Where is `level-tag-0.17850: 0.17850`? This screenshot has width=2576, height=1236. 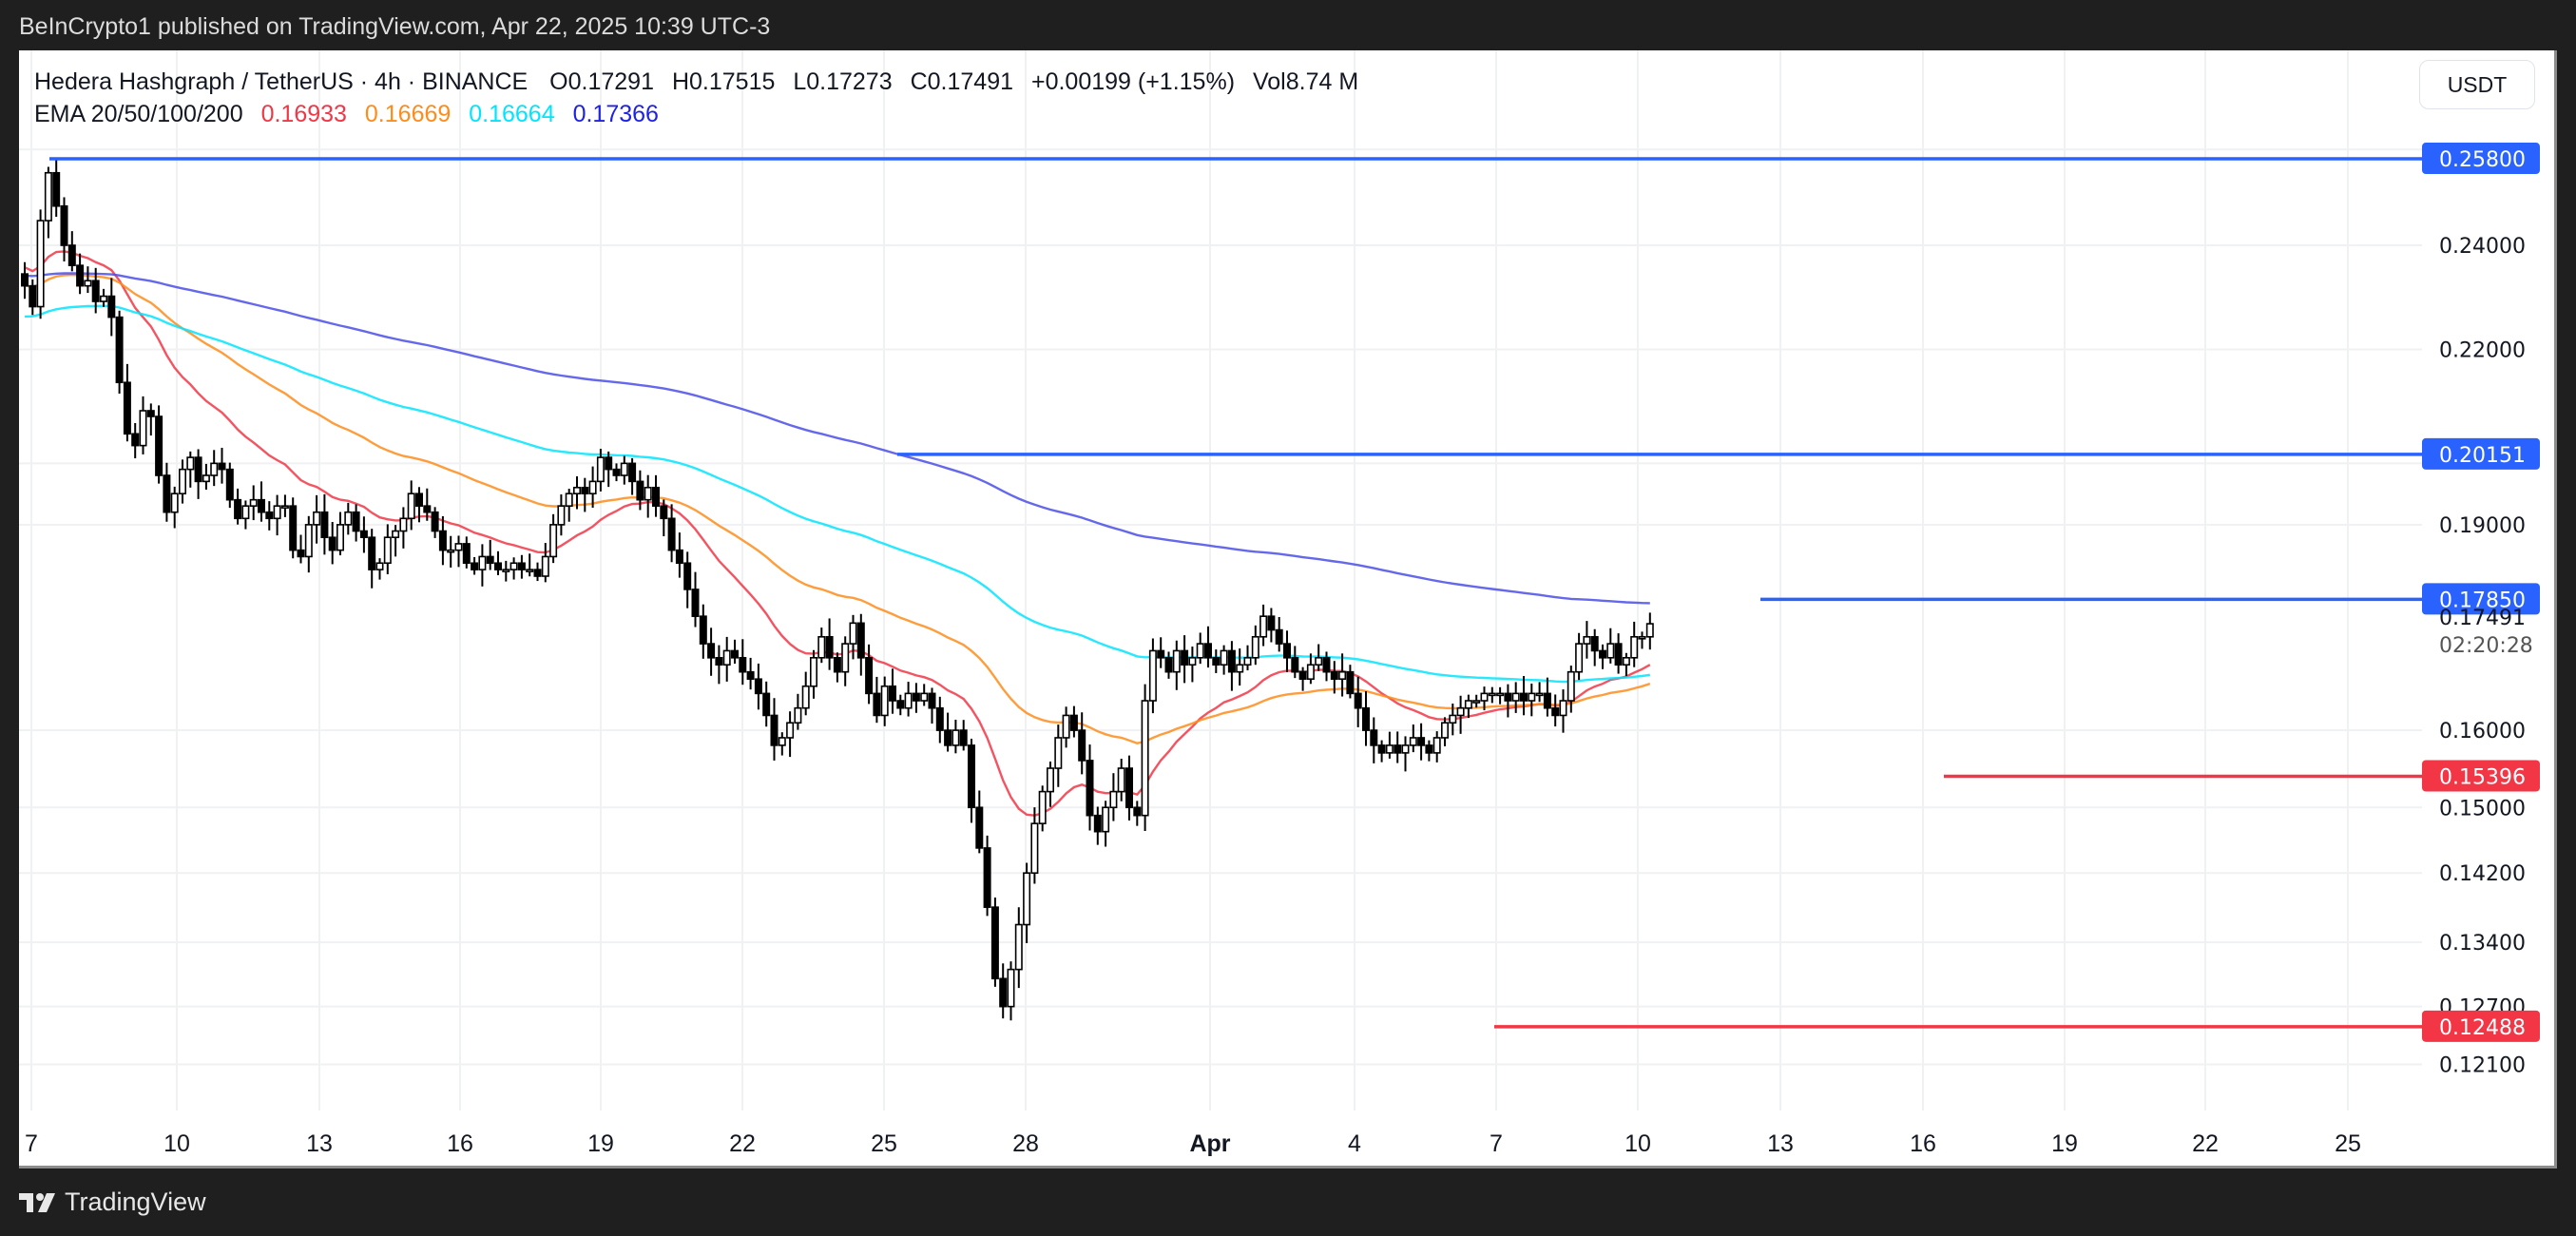
level-tag-0.17850: 0.17850 is located at coordinates (2481, 599).